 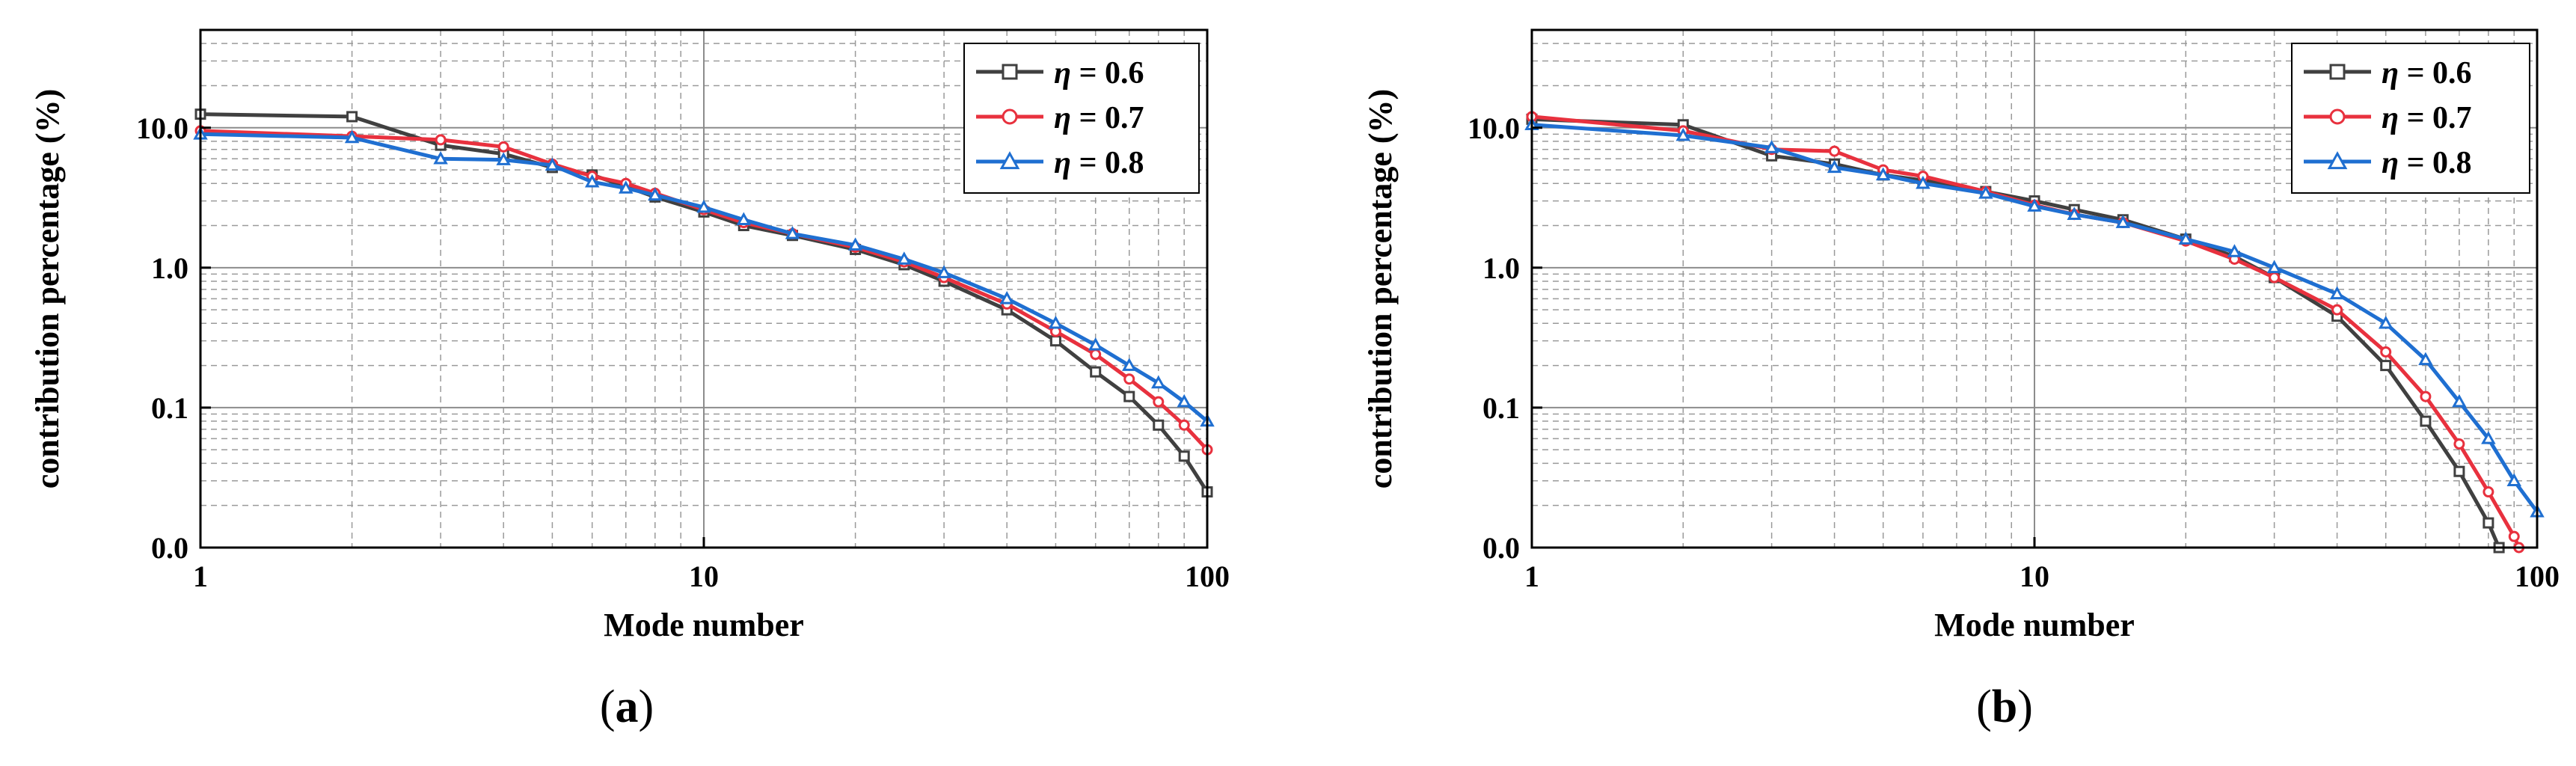 I want to click on y-axis-label: contribution percentage (%), so click(x=47, y=288).